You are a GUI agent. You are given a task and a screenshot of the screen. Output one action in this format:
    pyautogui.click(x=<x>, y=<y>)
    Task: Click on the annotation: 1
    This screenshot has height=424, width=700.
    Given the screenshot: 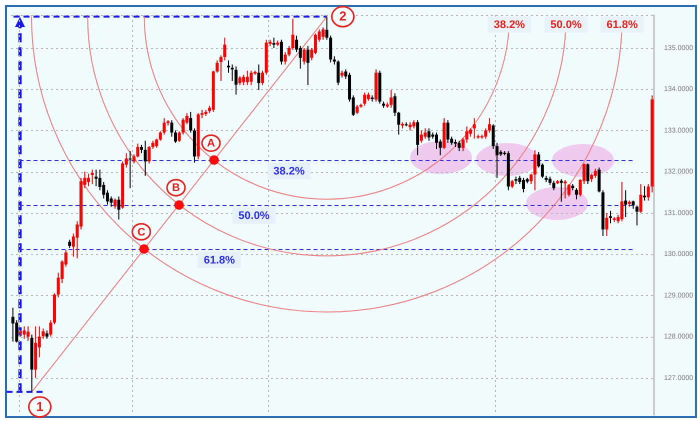 What is the action you would take?
    pyautogui.click(x=40, y=406)
    